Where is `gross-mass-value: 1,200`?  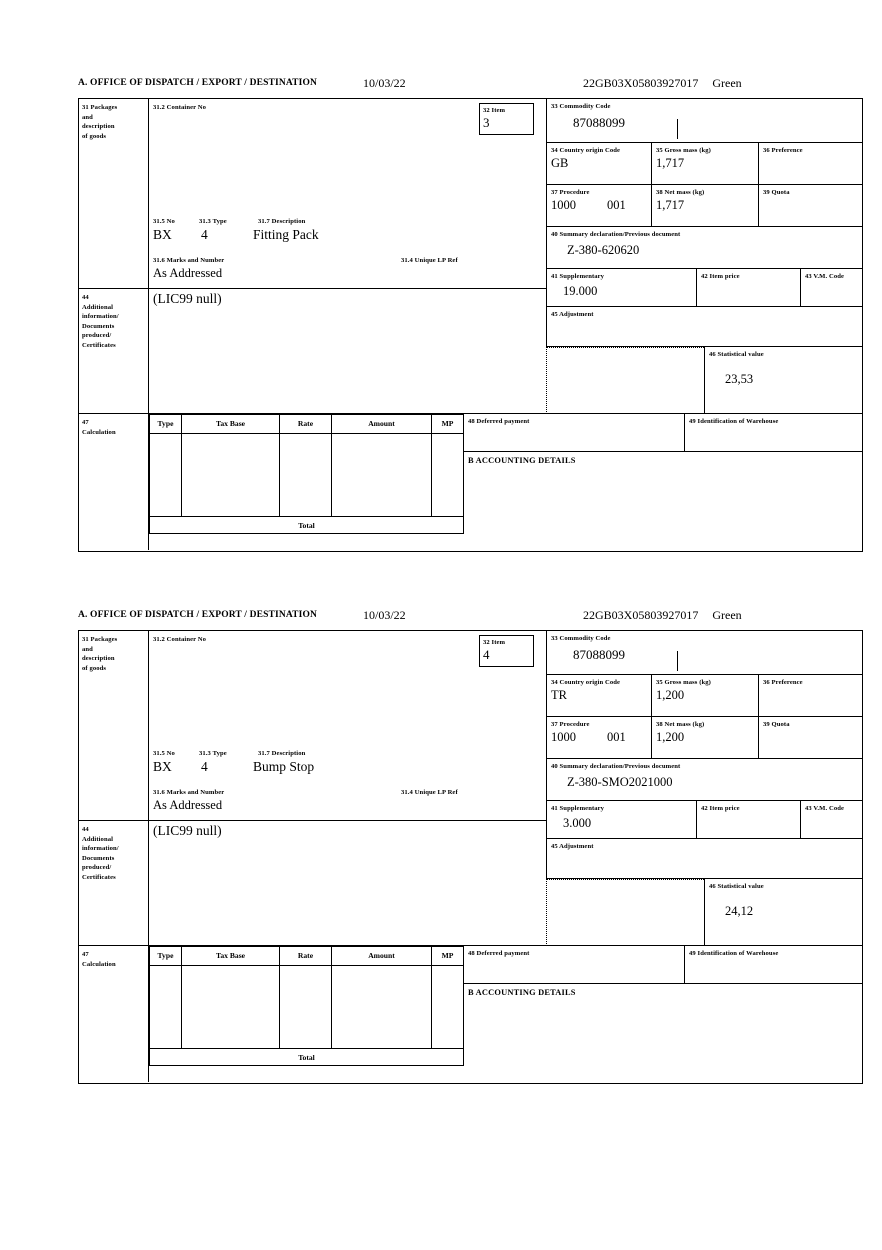 gross-mass-value: 1,200 is located at coordinates (670, 694).